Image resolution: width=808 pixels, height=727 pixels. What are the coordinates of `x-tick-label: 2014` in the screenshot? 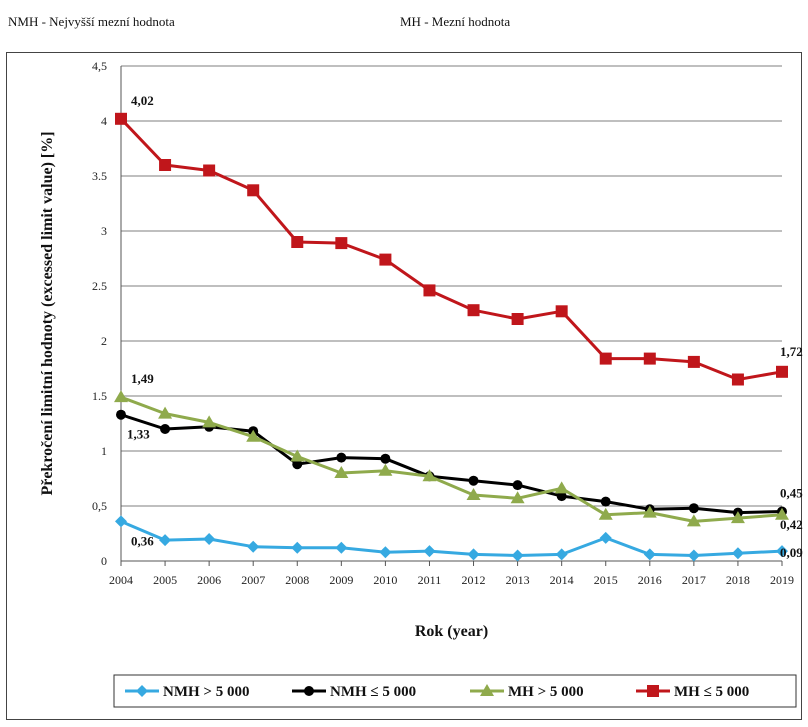 It's located at (562, 580).